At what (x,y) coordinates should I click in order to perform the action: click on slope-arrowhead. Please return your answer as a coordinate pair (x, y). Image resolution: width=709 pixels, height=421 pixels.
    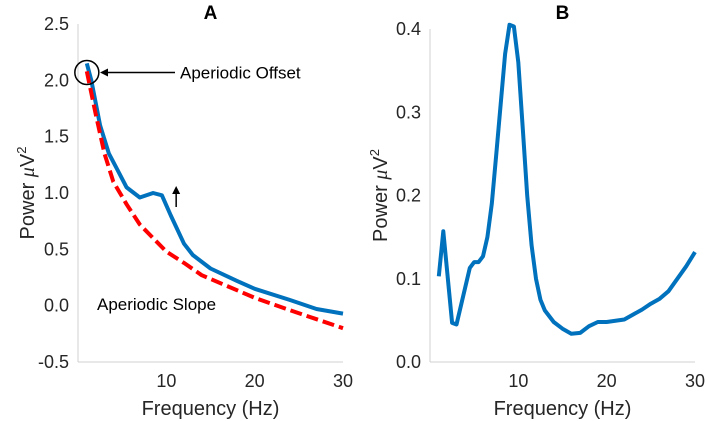
    Looking at the image, I should click on (176, 190).